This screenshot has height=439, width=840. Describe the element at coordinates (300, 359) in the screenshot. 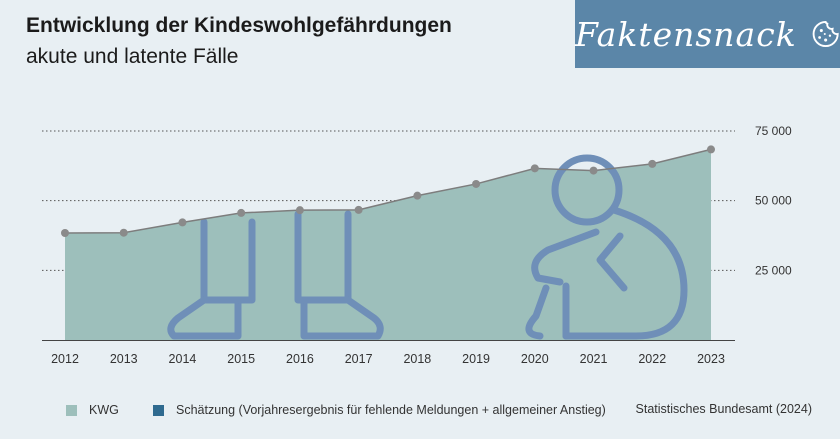

I see `x-tick-label: 2016` at that location.